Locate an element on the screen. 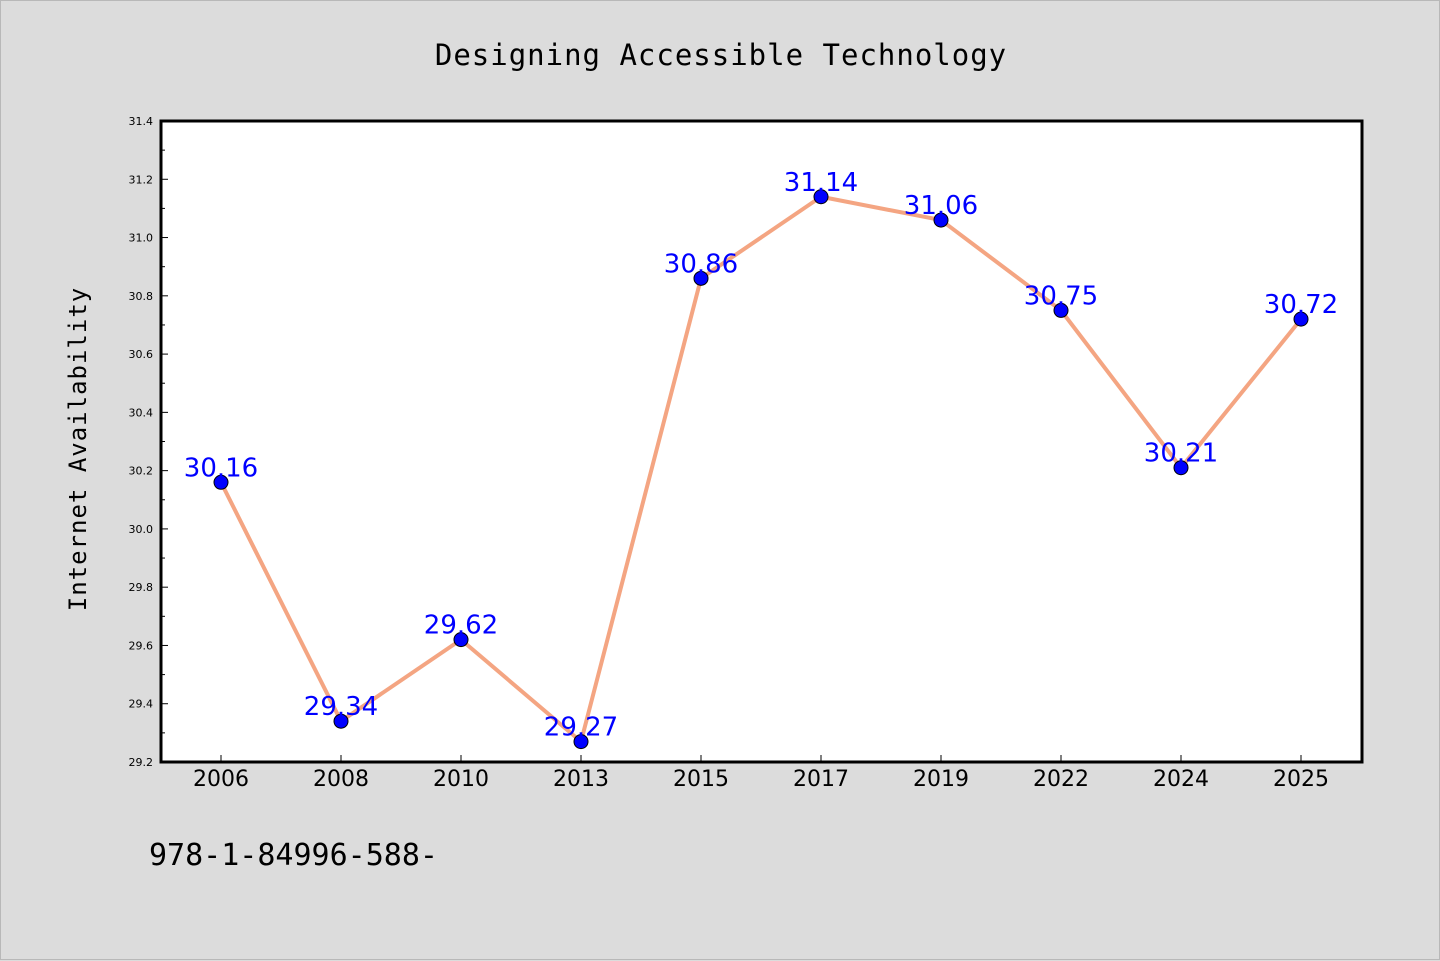 The width and height of the screenshot is (1440, 961). y-tick-label: 31.0 is located at coordinates (141, 238).